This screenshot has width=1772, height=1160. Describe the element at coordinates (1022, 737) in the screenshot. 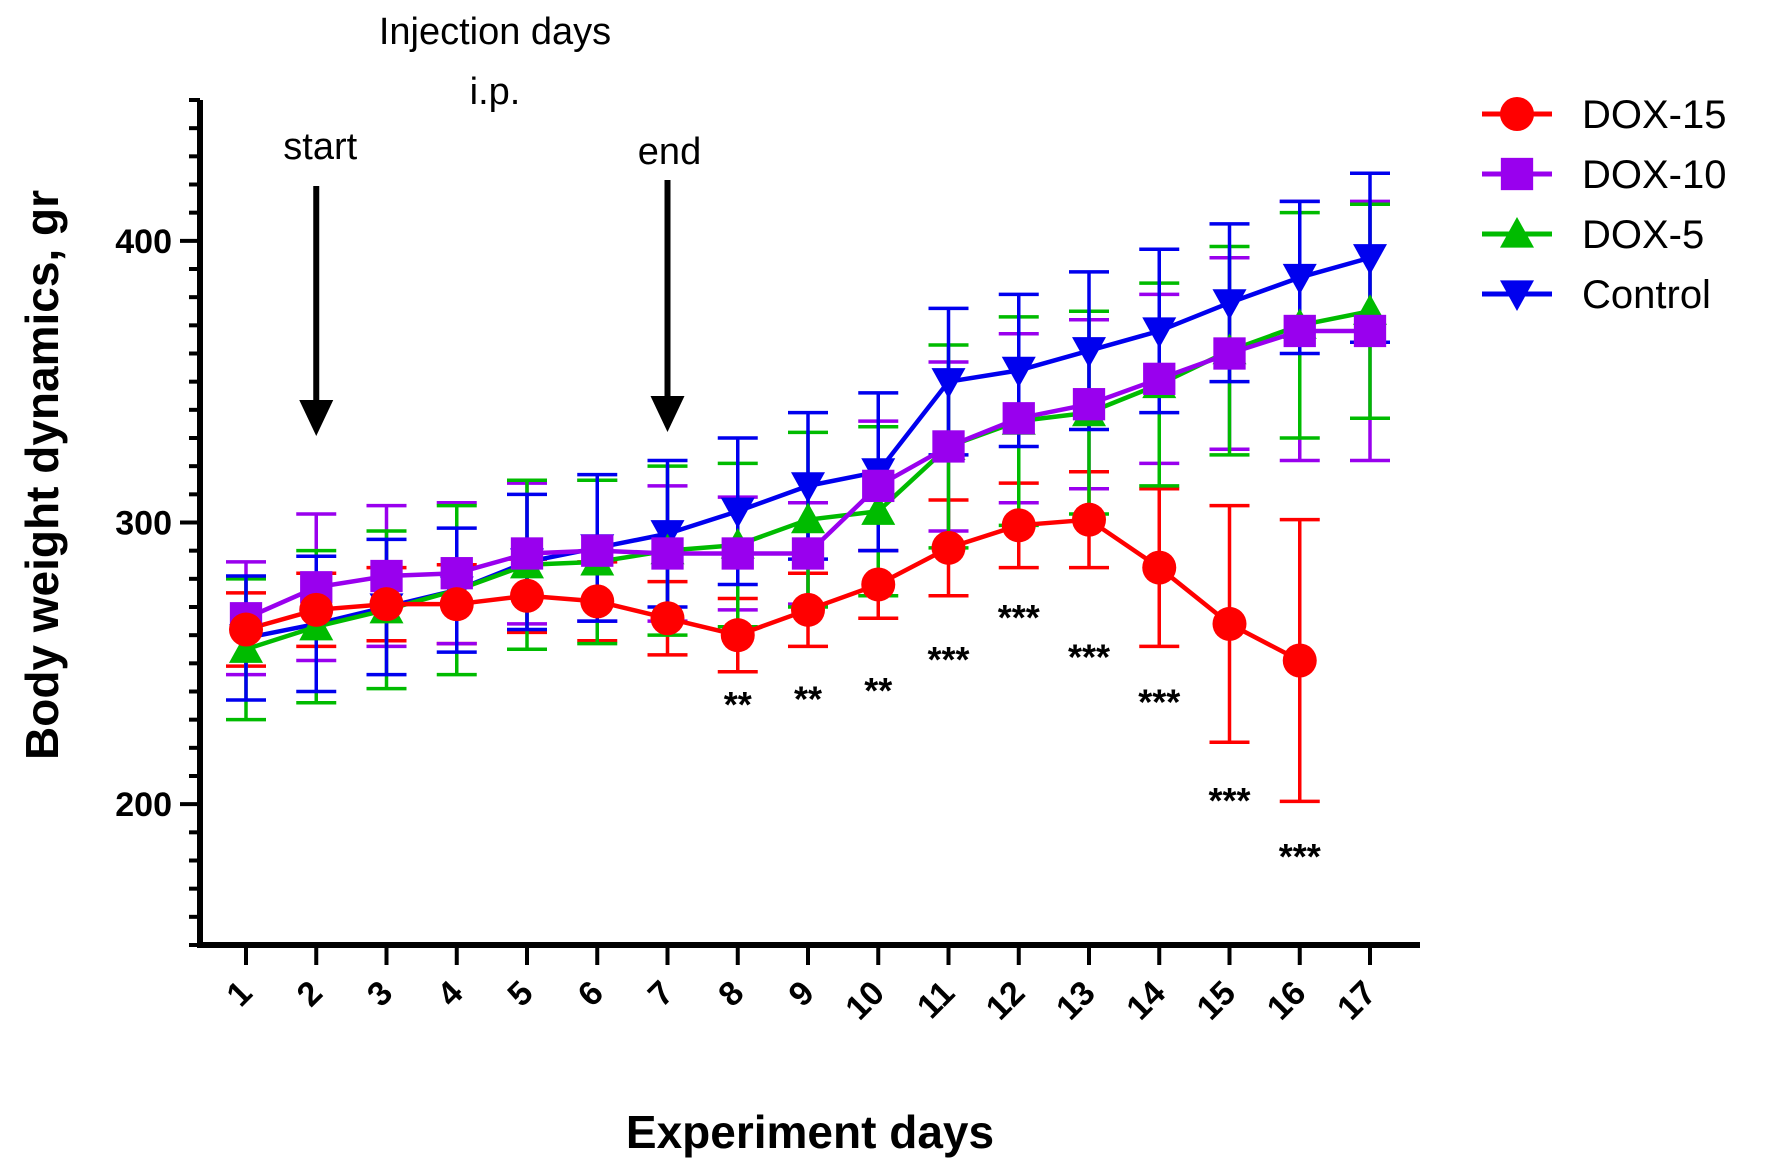

I see `significance-marks: ** ** ********************` at that location.